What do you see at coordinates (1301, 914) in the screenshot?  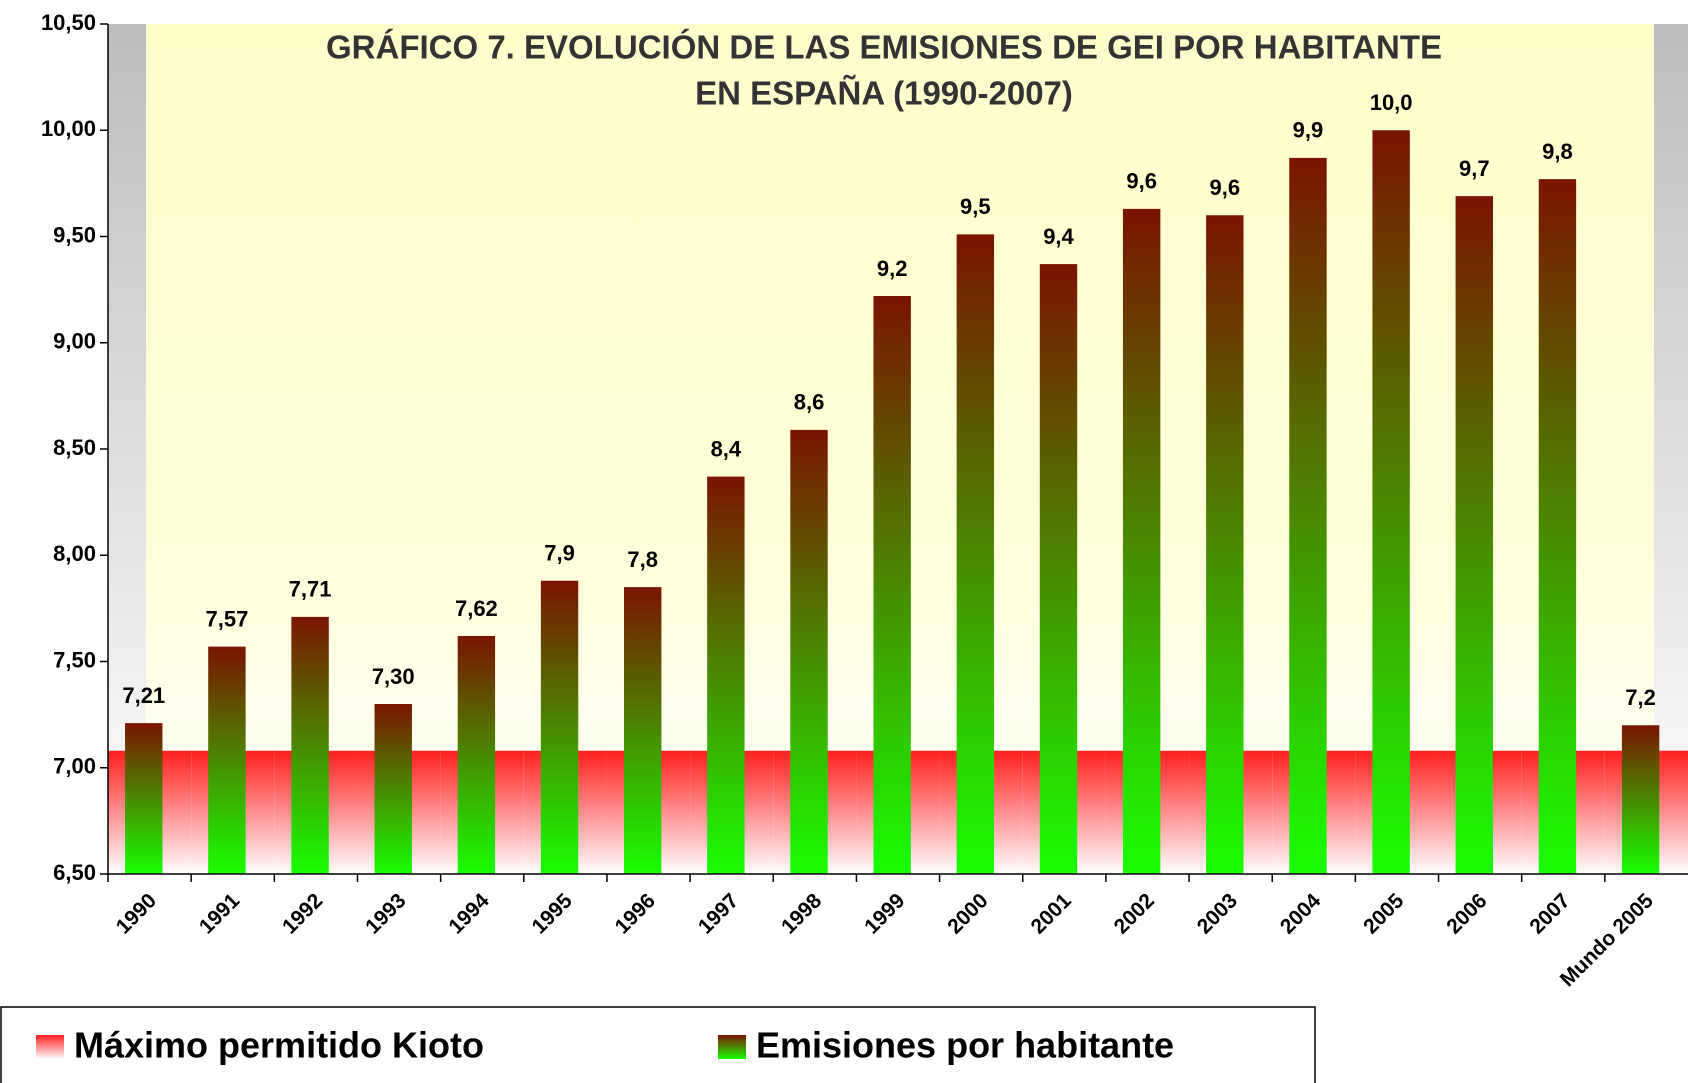 I see `x-tick-label: 2004` at bounding box center [1301, 914].